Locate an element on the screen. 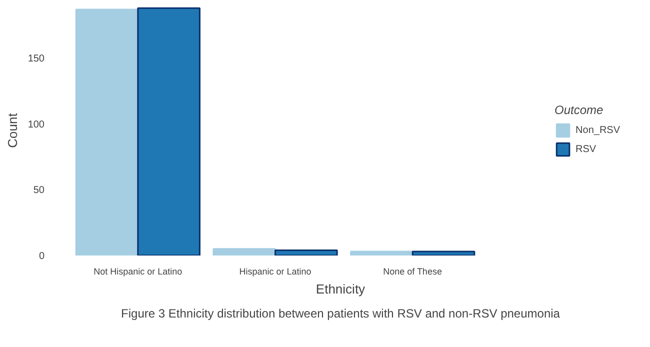  legend-title: Outcome is located at coordinates (579, 110).